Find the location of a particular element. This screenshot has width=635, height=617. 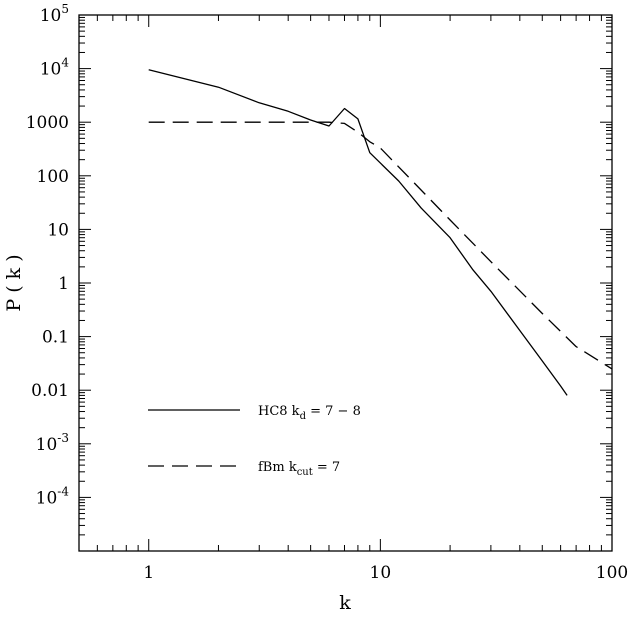

y-tick-label: 10⁴ is located at coordinates (55, 68).